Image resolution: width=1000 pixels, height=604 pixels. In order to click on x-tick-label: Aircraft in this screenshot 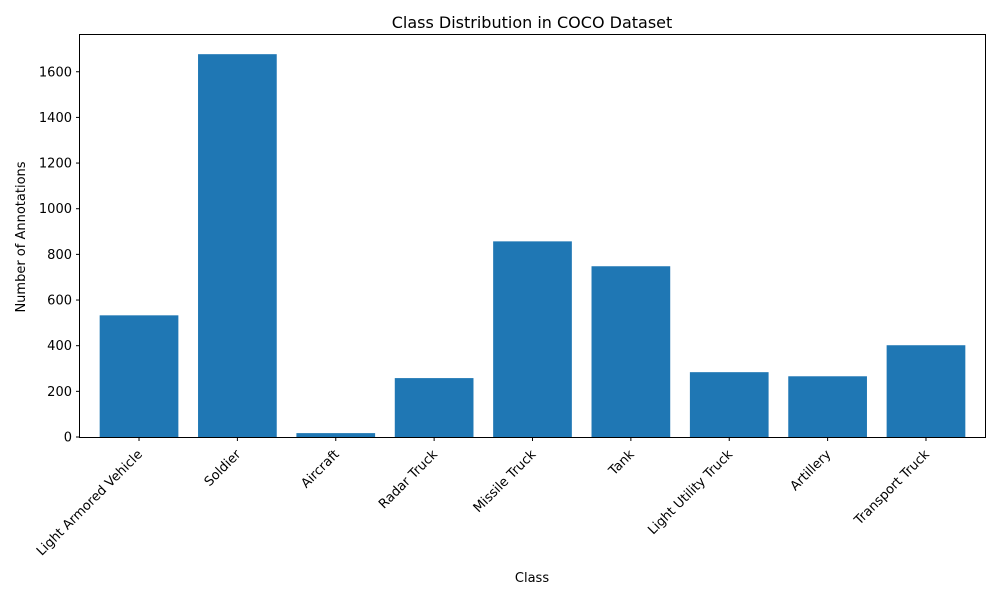, I will do `click(320, 469)`.